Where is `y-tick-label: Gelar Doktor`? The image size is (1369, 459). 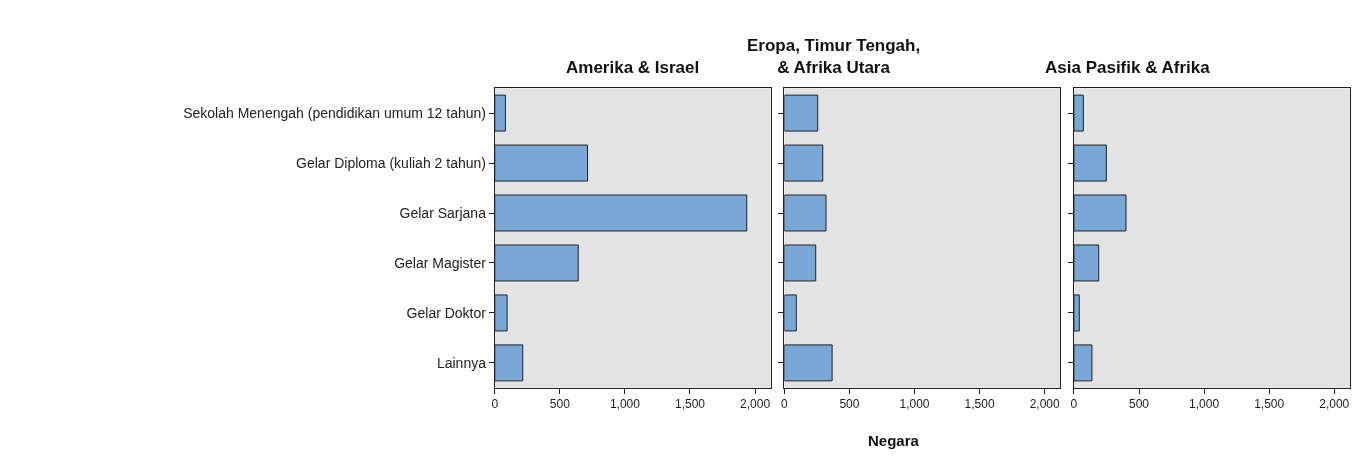 y-tick-label: Gelar Doktor is located at coordinates (446, 312).